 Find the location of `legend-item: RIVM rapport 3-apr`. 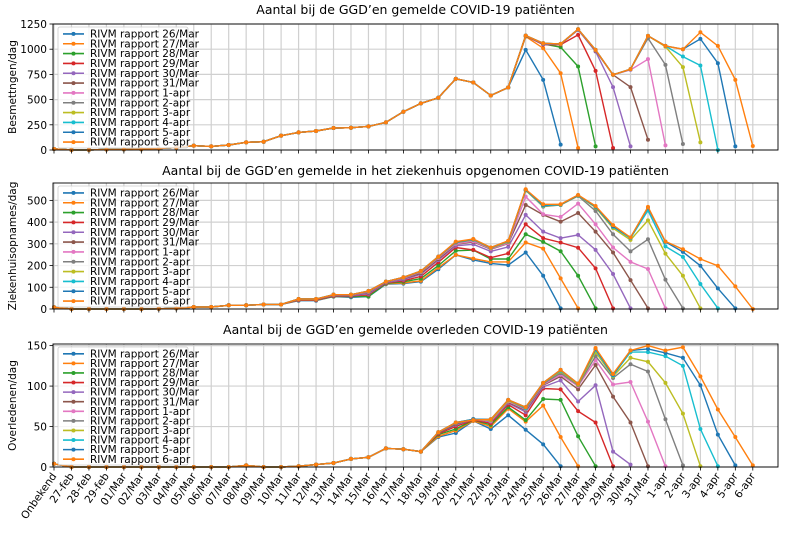

legend-item: RIVM rapport 3-apr is located at coordinates (127, 113).